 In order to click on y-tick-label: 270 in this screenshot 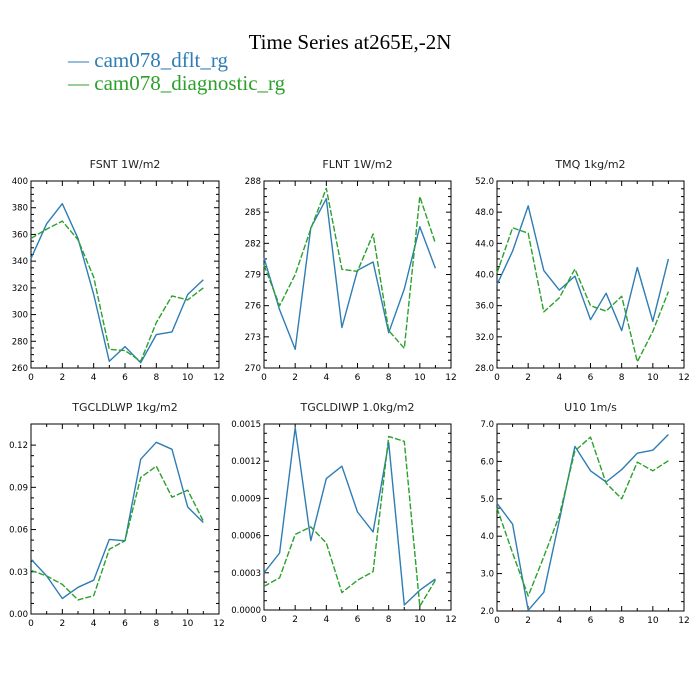, I will do `click(253, 369)`.